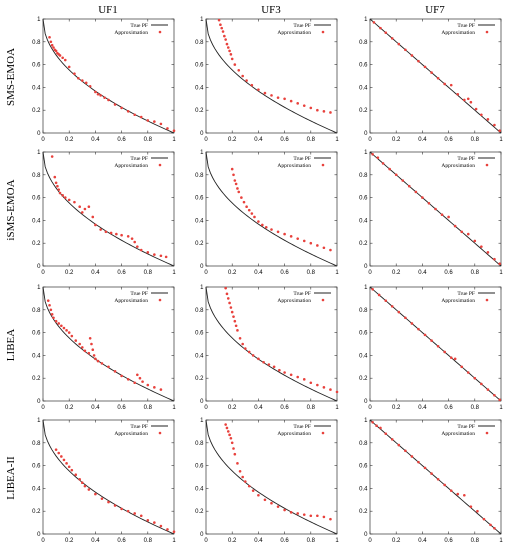  Describe the element at coordinates (39, 20) in the screenshot. I see `y-tick-label: 1` at that location.